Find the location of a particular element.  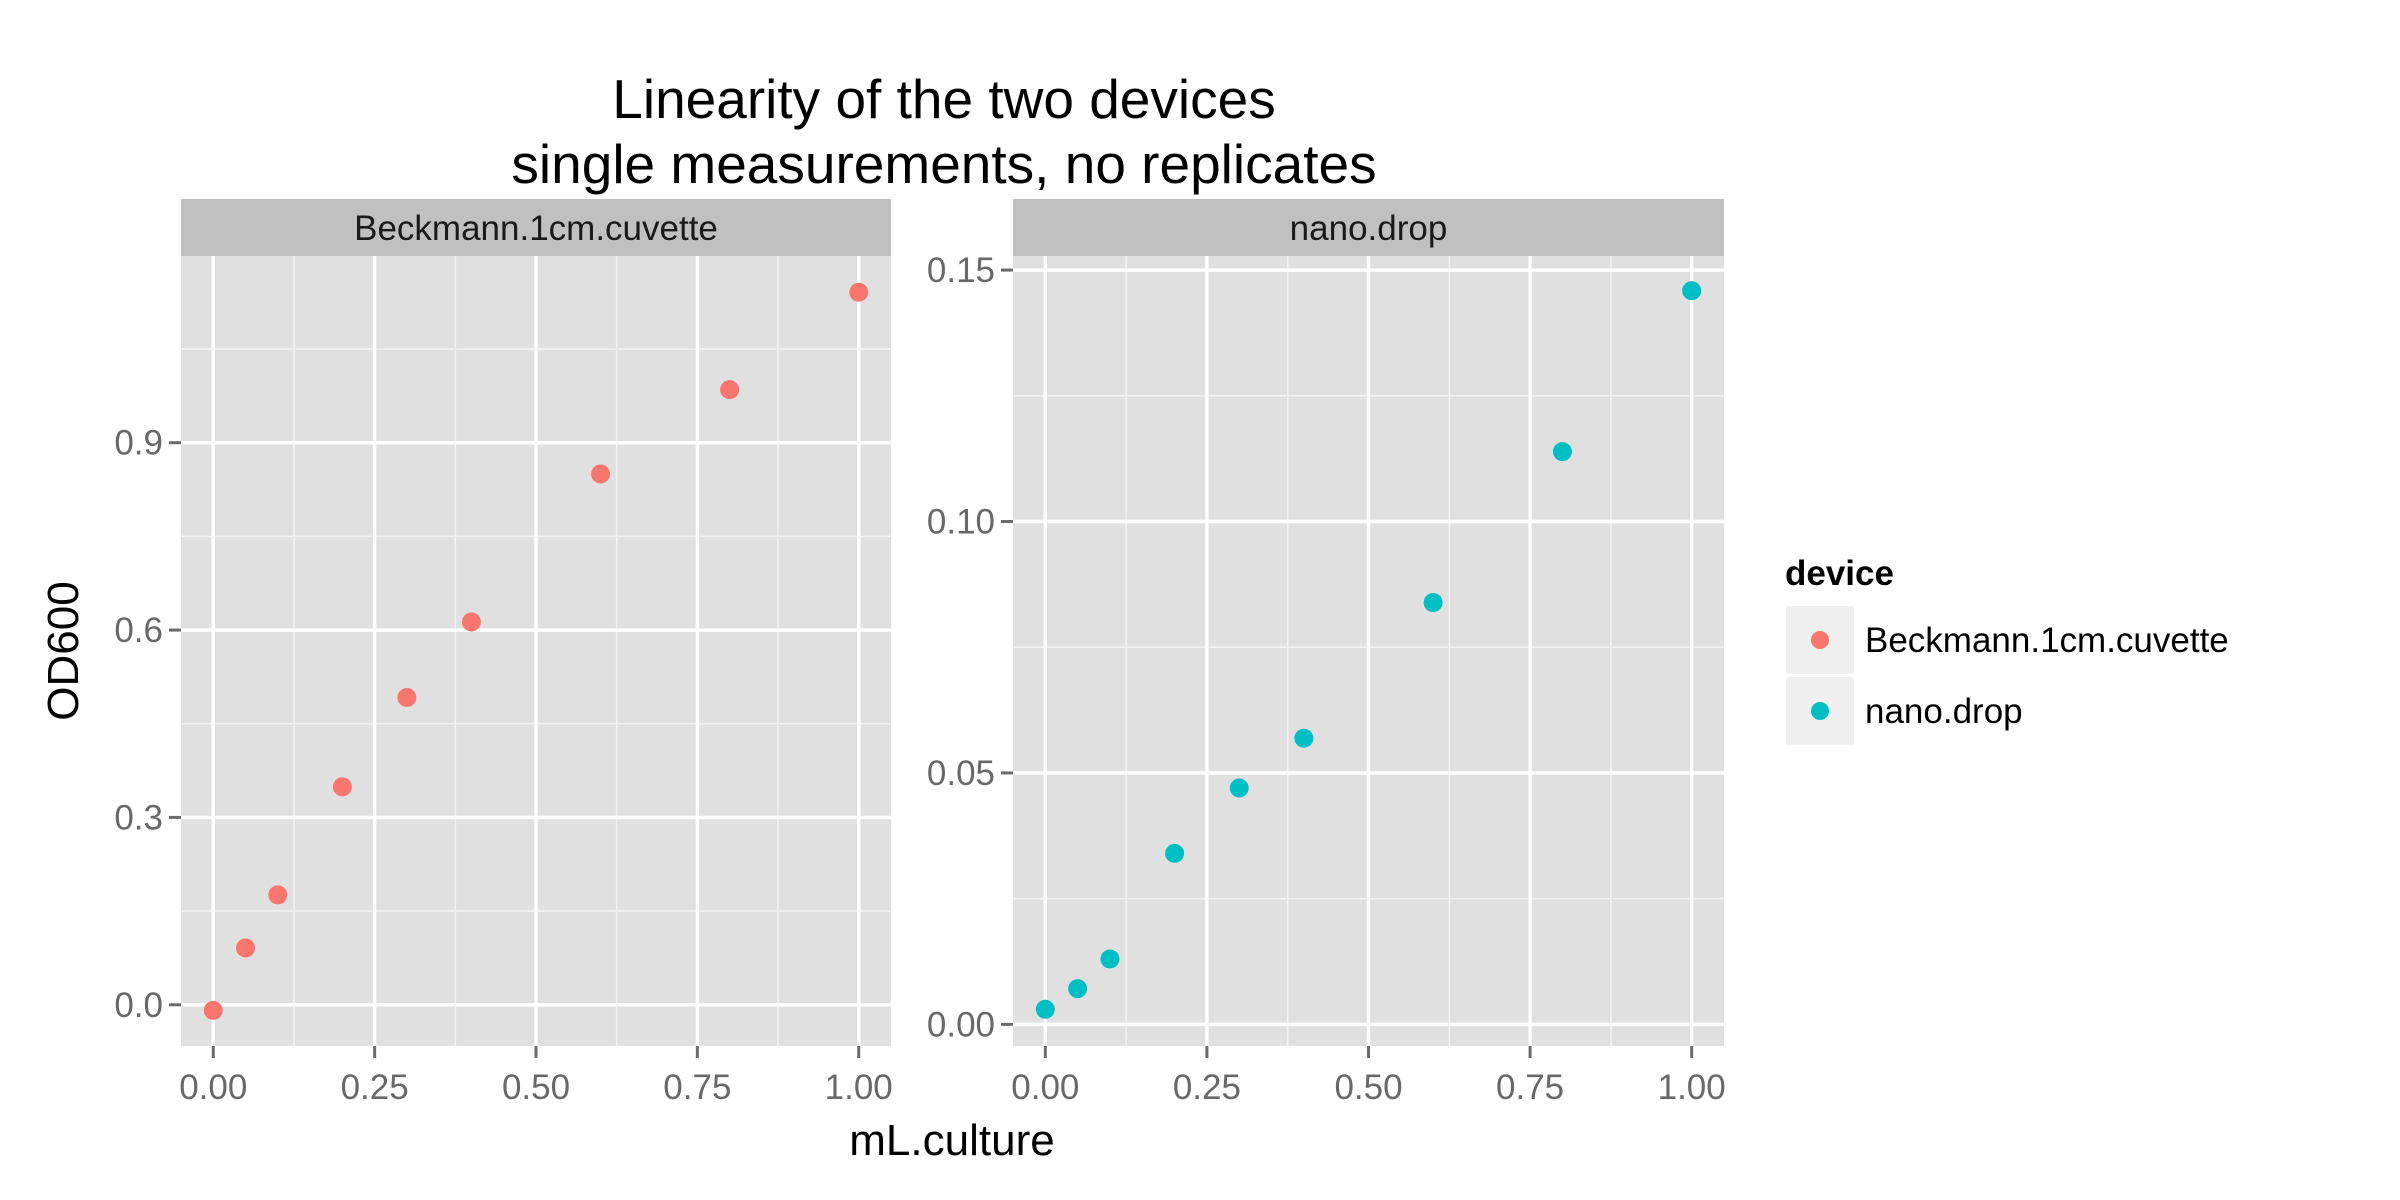

y-axis-title: OD600 is located at coordinates (63, 650).